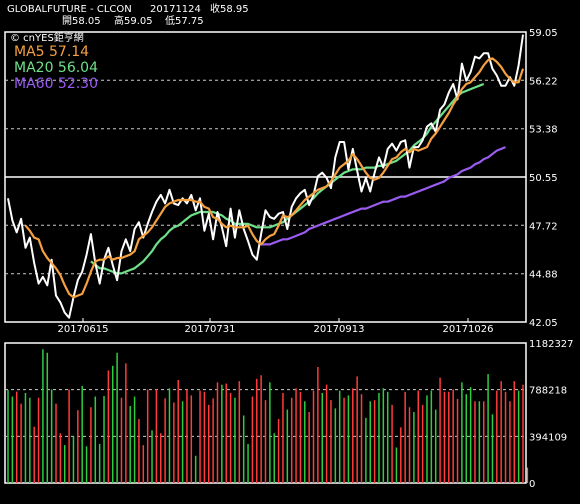 This screenshot has height=504, width=580. Describe the element at coordinates (56, 84) in the screenshot. I see `legend-ma60: MA60 52.30` at that location.